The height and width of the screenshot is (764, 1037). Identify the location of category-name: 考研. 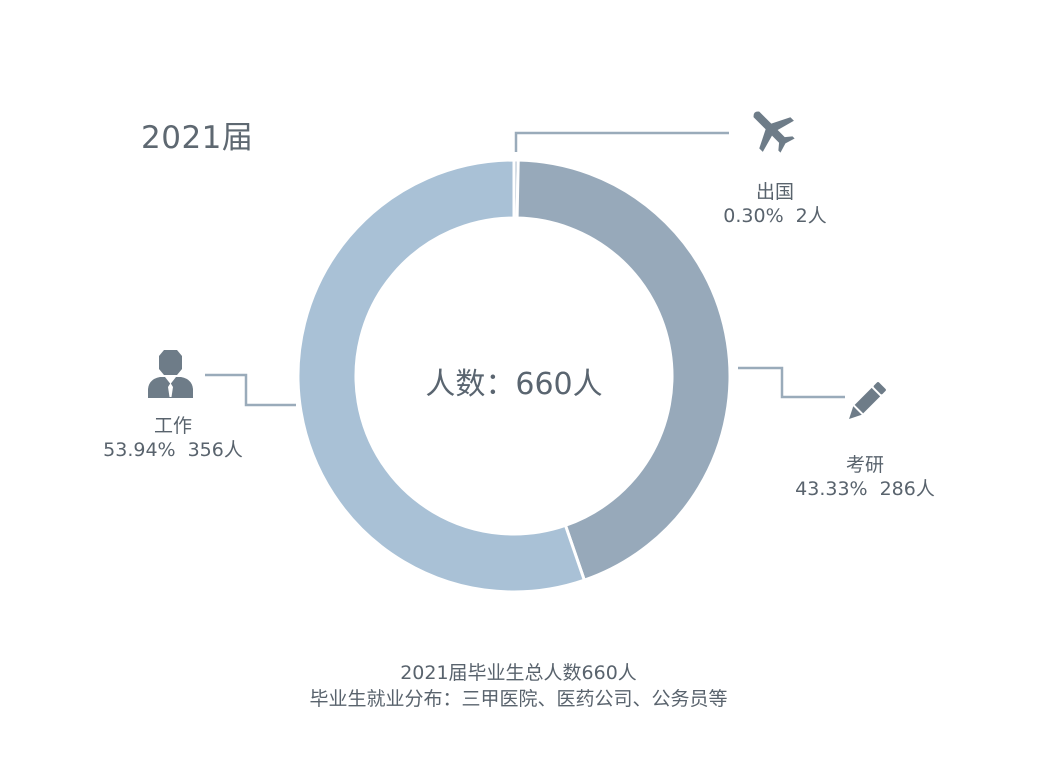
(864, 465).